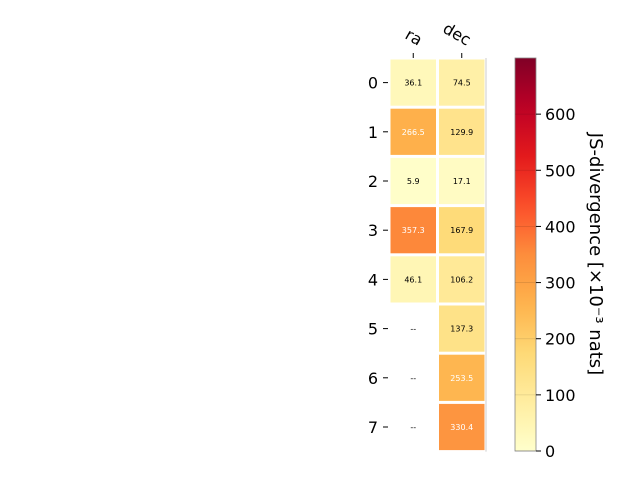  What do you see at coordinates (373, 378) in the screenshot?
I see `row-tick-label: 6` at bounding box center [373, 378].